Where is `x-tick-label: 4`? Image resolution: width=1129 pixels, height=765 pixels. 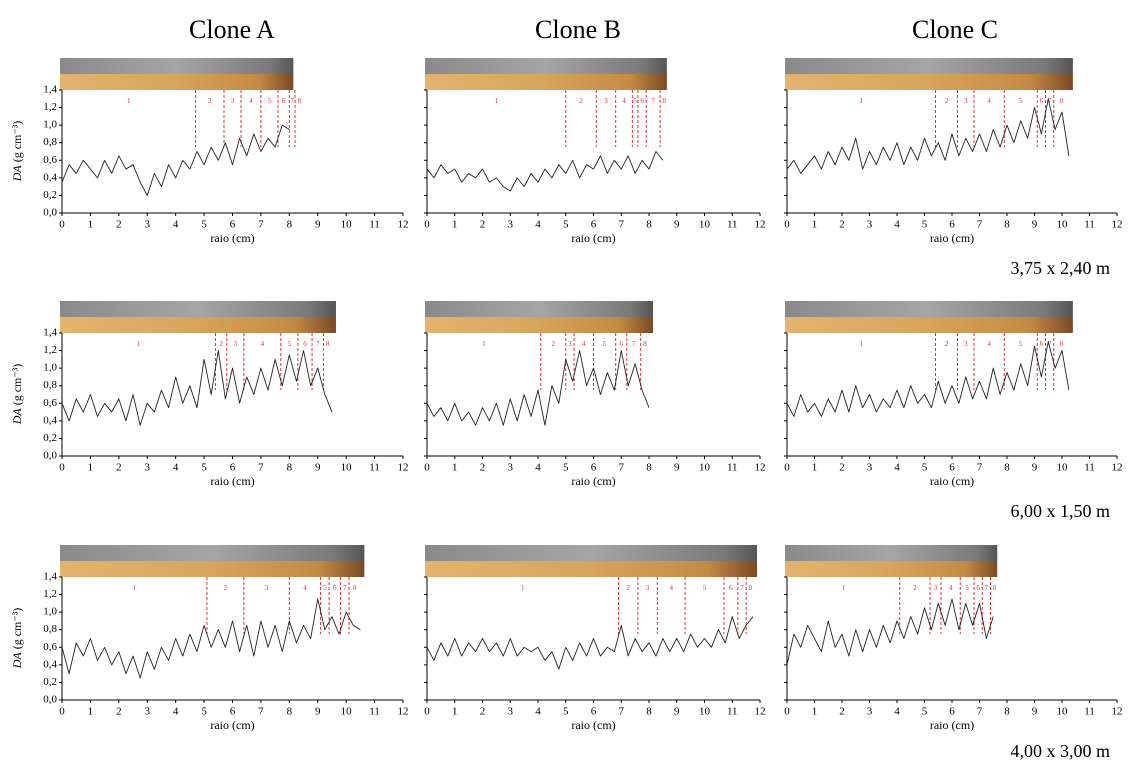 x-tick-label: 4 is located at coordinates (538, 712).